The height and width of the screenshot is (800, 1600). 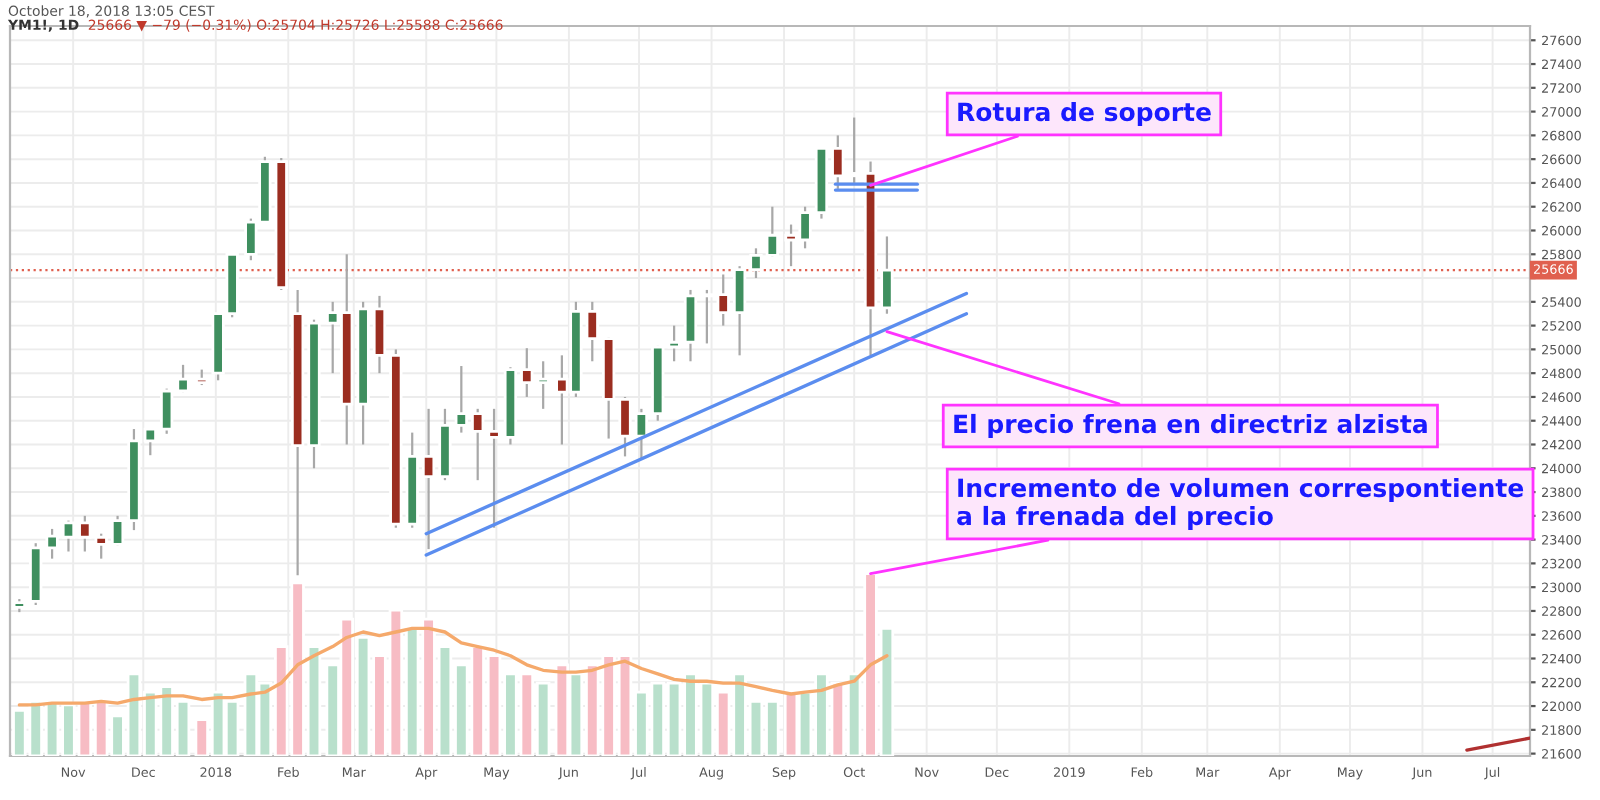 What do you see at coordinates (1190, 426) in the screenshot?
I see `annotation: El precio frena en directriz alzista` at bounding box center [1190, 426].